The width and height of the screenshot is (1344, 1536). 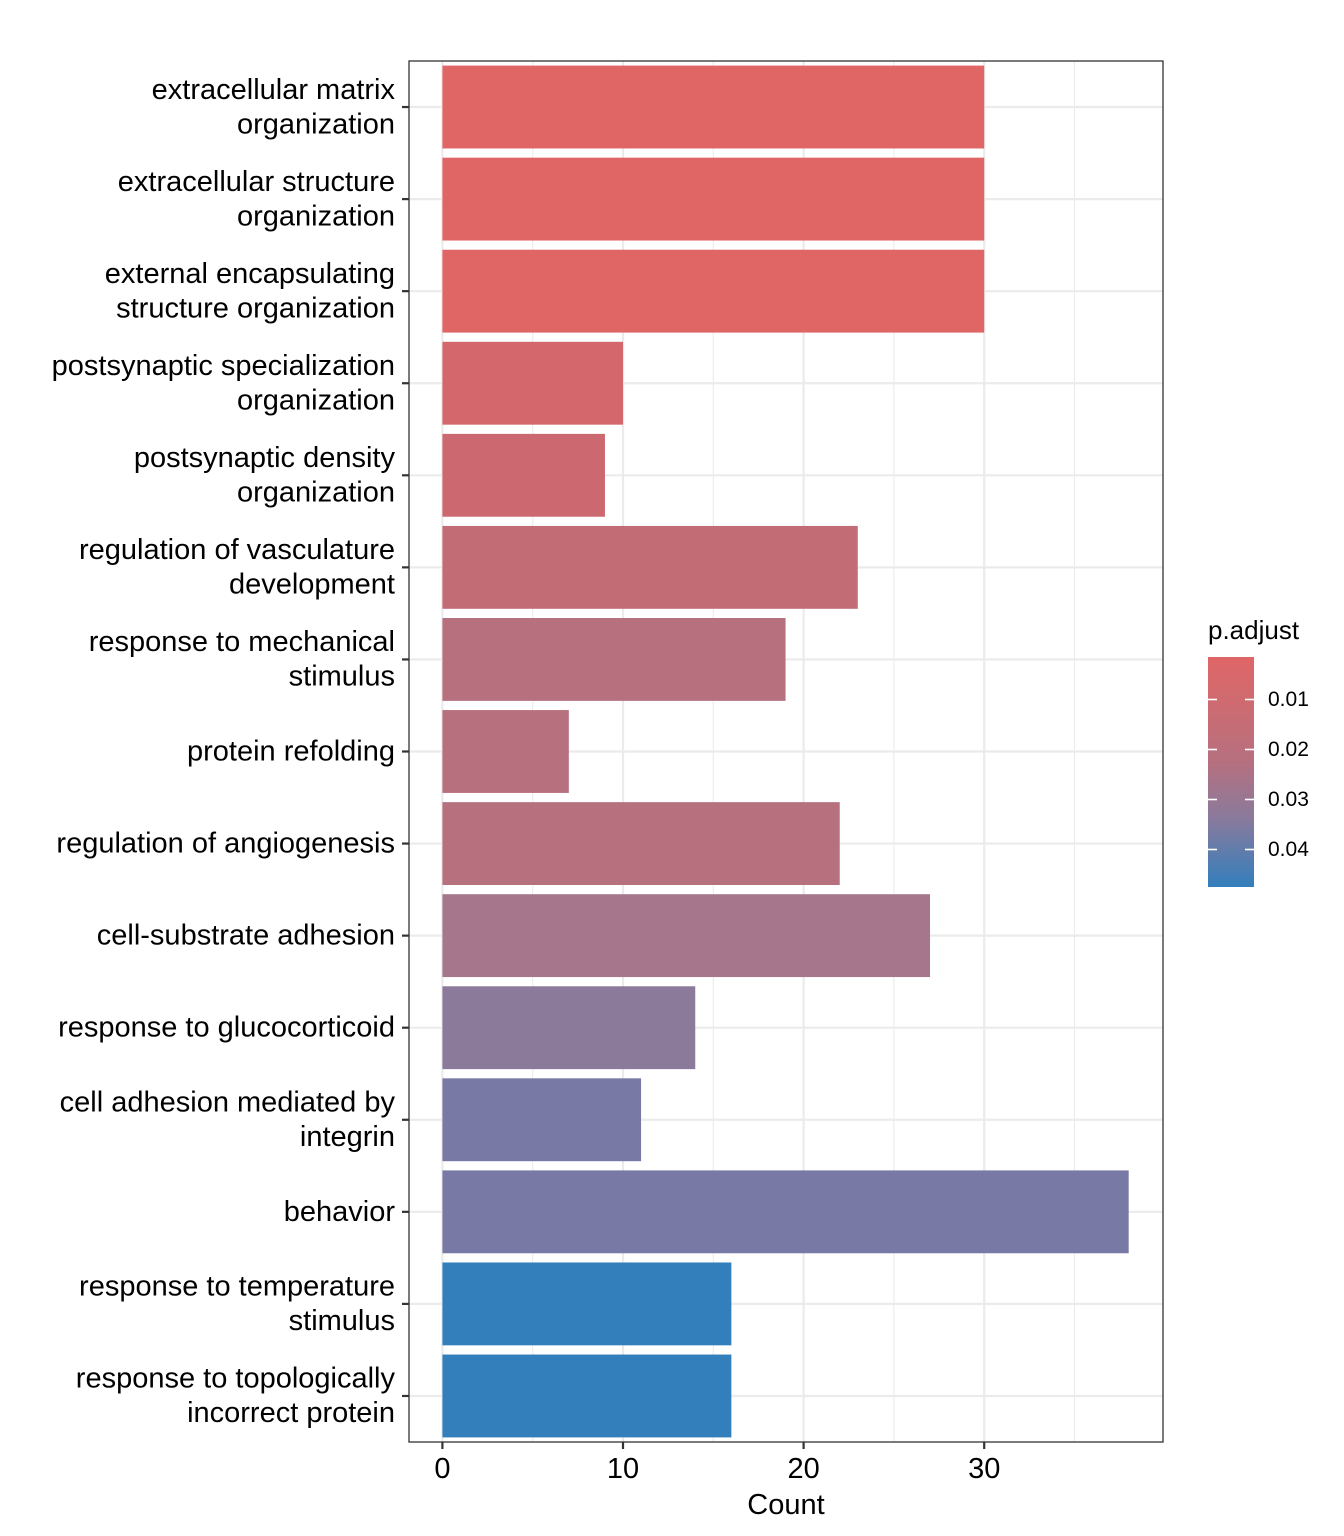 I want to click on y-tick-label: cell-substrate adhesion, so click(x=246, y=936).